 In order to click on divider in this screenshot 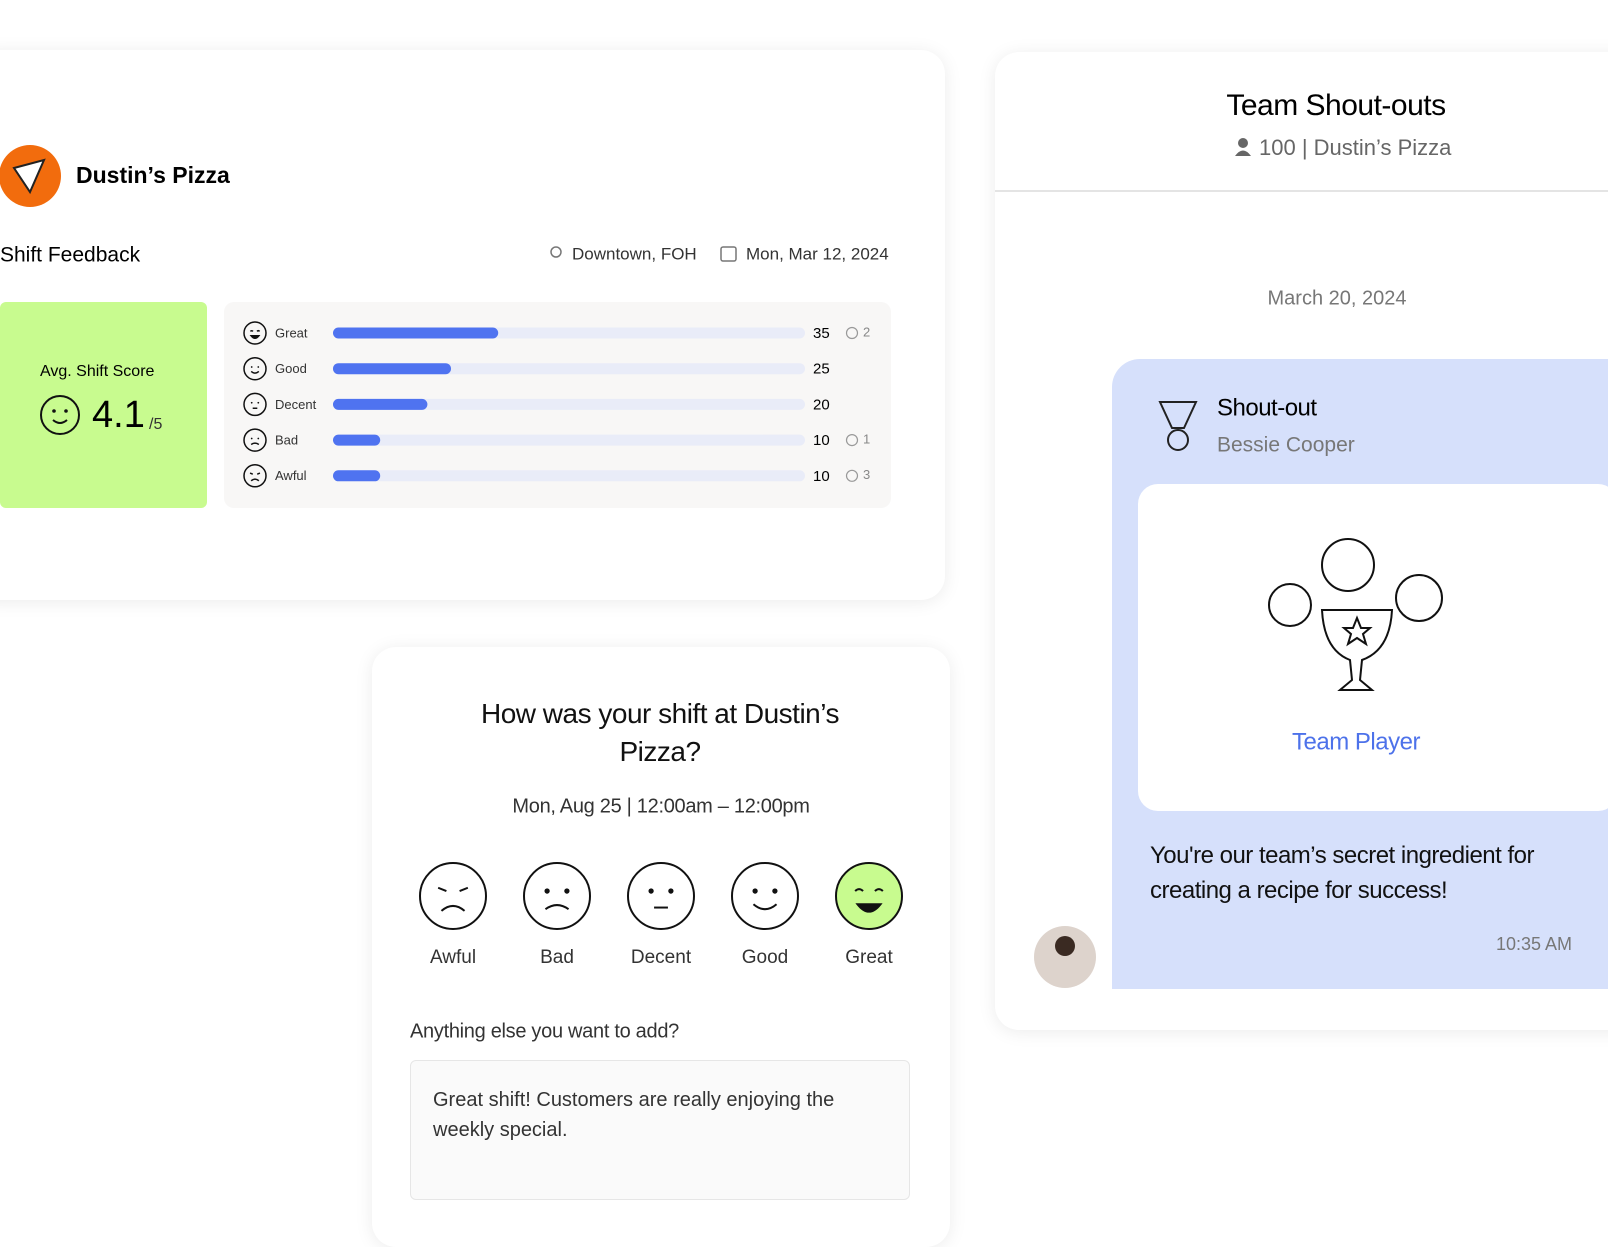, I will do `click(1301, 191)`.